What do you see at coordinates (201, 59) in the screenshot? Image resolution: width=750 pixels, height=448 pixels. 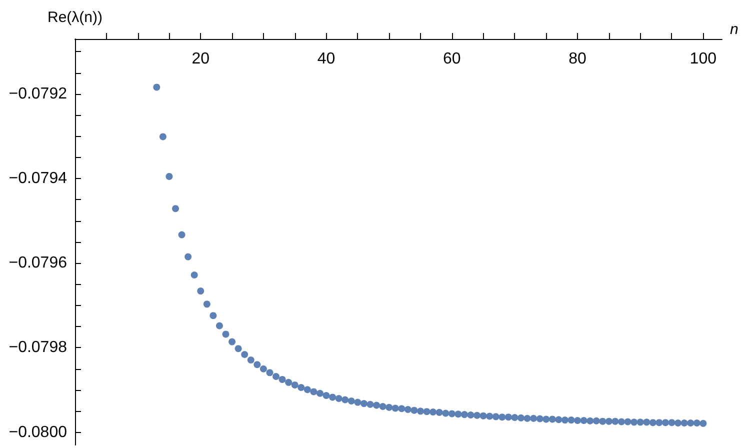 I see `x-tick-label: 20` at bounding box center [201, 59].